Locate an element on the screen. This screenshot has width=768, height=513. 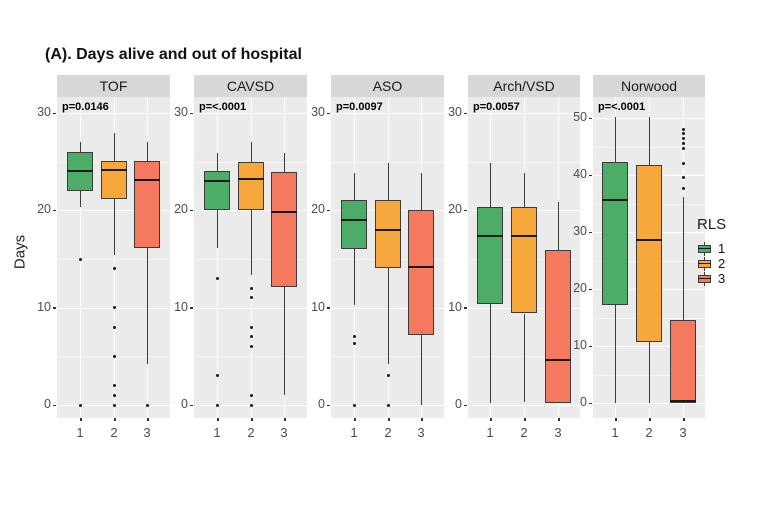
y-tick-label: 10 is located at coordinates (318, 306).